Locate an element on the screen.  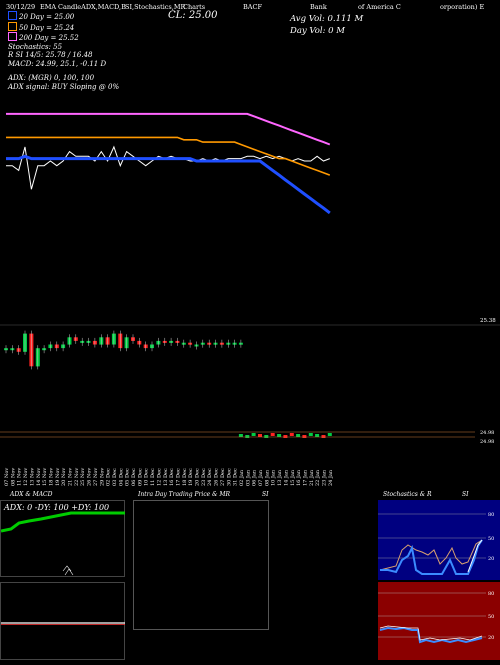
date-tick-label: 06 Jan is located at coordinates (255, 477).